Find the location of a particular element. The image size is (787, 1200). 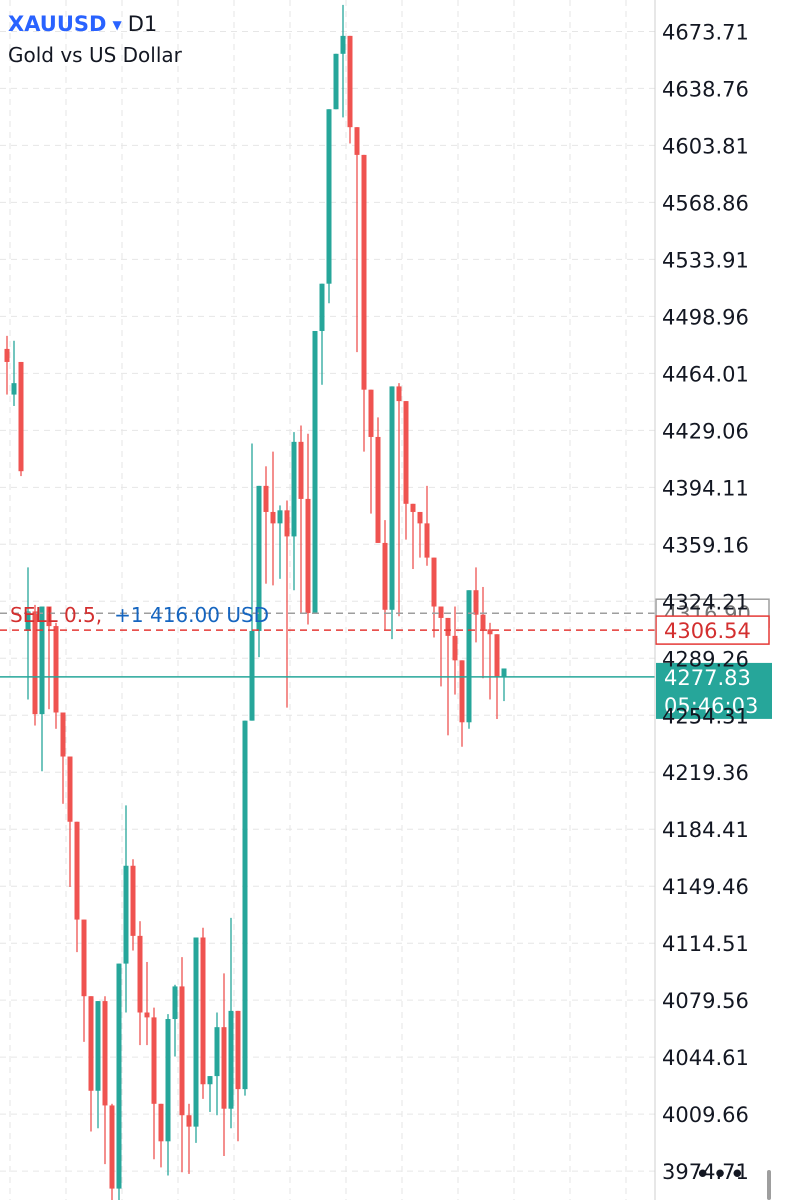

y-tick-label: 4289.26 is located at coordinates (705, 659).